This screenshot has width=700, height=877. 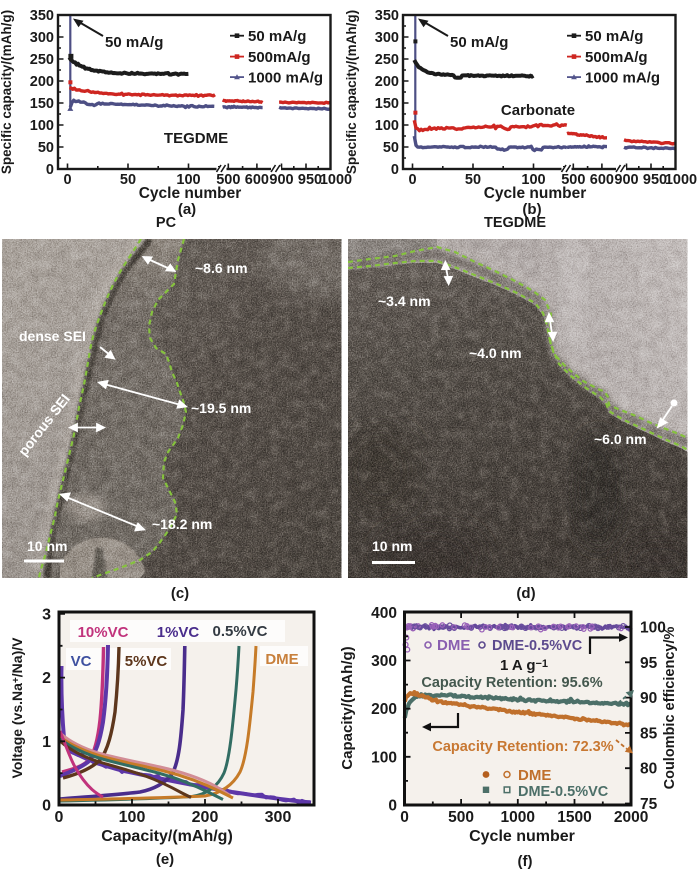 What do you see at coordinates (81, 661) in the screenshot?
I see `svg-text: VC` at bounding box center [81, 661].